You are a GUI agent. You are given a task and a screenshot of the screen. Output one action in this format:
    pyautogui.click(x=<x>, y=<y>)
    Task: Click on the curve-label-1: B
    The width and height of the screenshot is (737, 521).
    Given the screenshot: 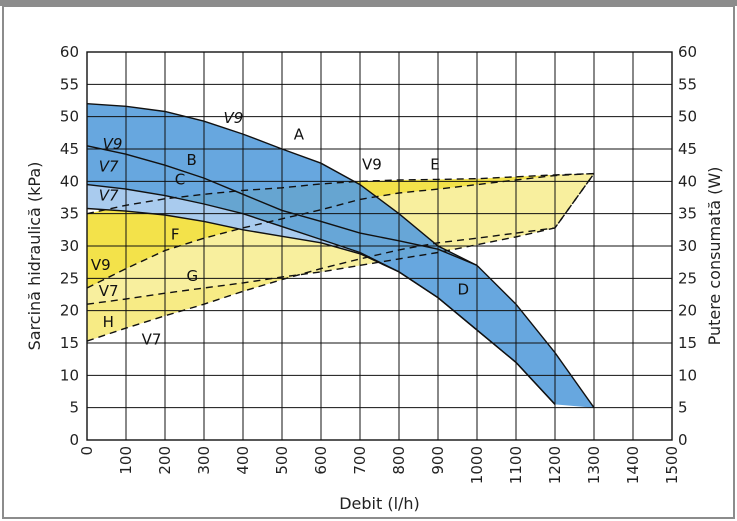 What is the action you would take?
    pyautogui.click(x=191, y=160)
    